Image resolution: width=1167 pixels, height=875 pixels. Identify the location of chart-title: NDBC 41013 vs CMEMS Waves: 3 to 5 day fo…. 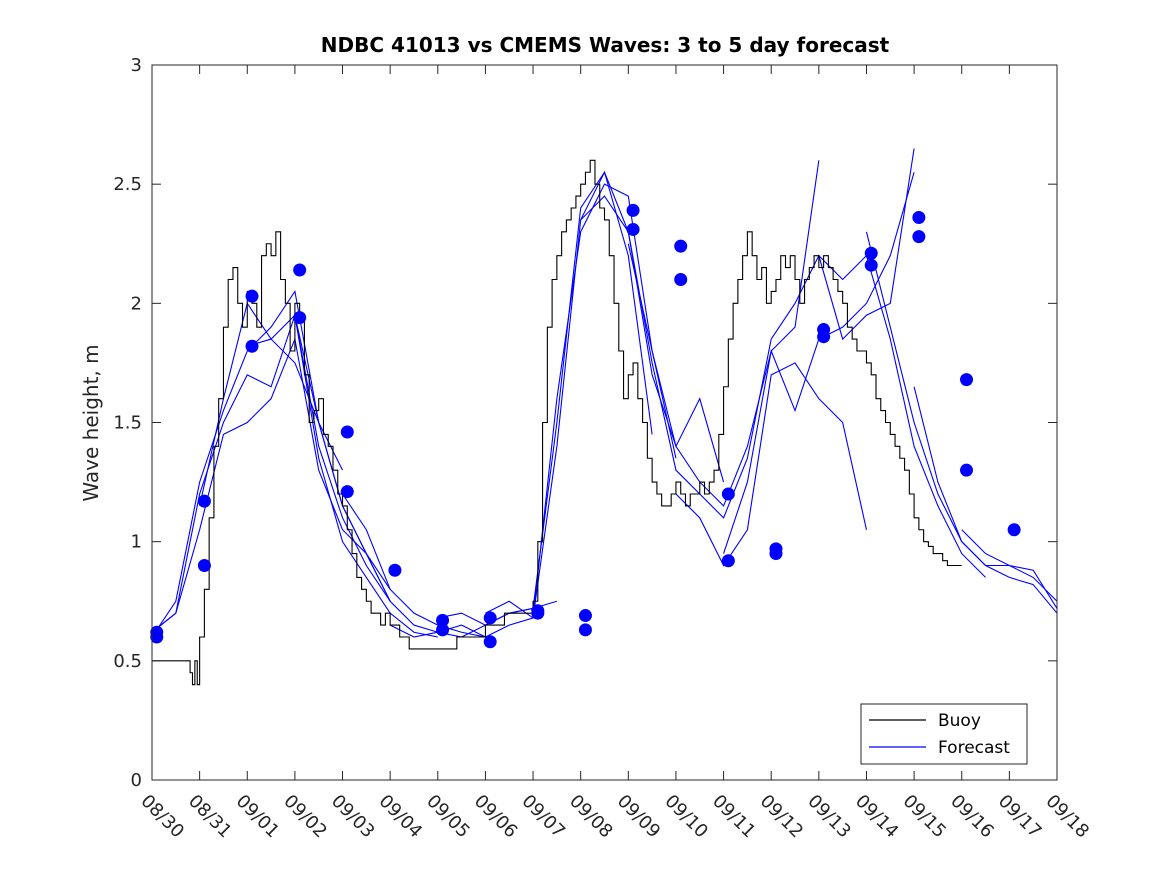
(605, 45).